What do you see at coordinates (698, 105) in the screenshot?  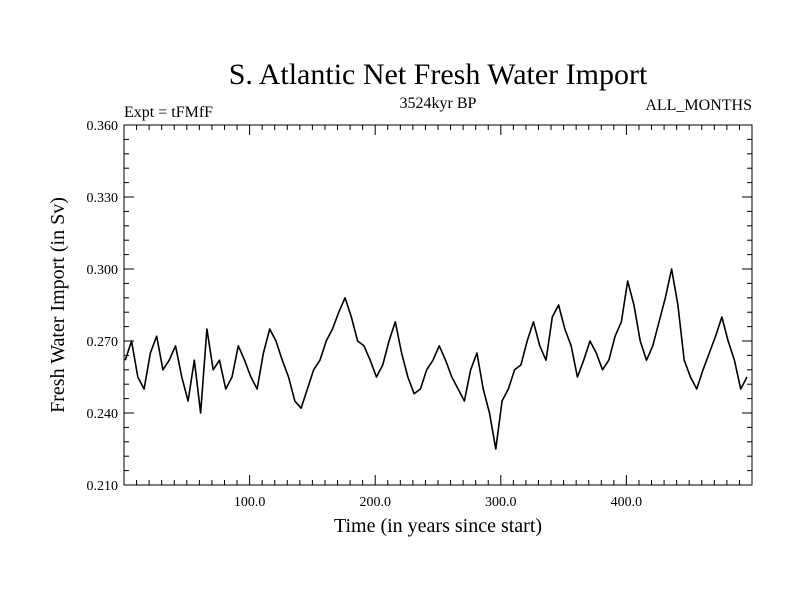 I see `months-label: ALL_MONTHS` at bounding box center [698, 105].